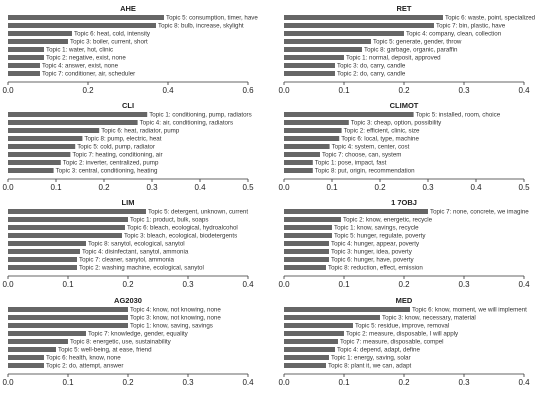  Describe the element at coordinates (372, 251) in the screenshot. I see `bar-label: Topic 3: hunger, idea, poverty` at that location.